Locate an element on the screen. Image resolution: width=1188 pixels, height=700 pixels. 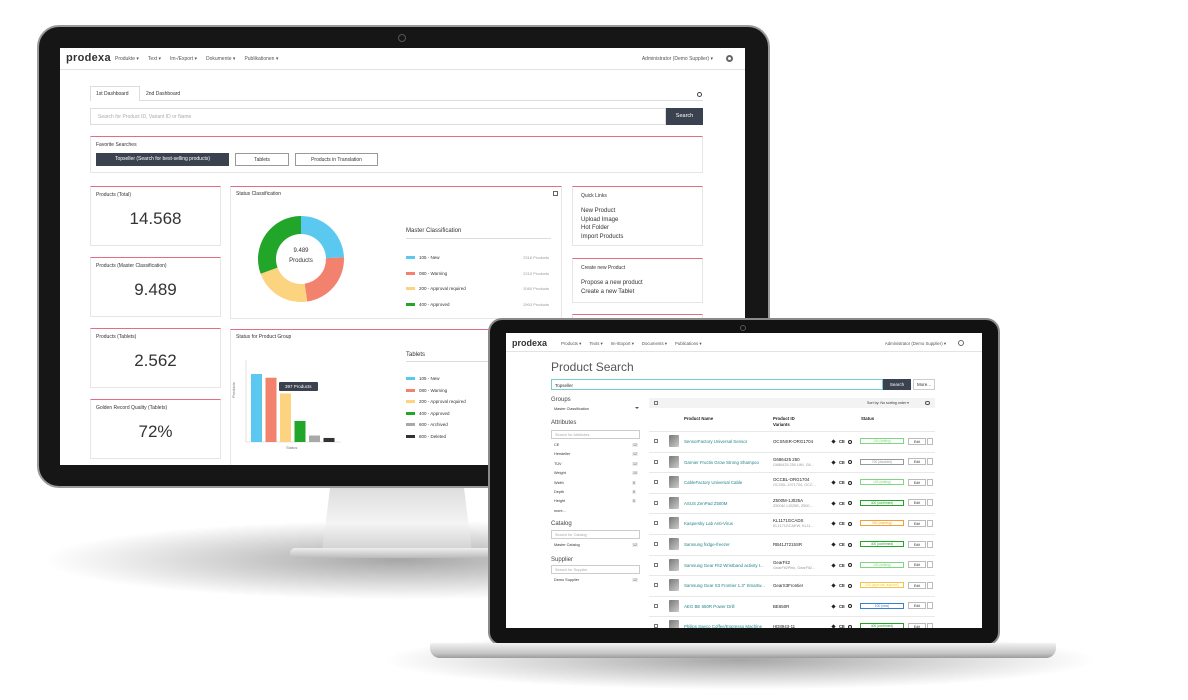
attribute: Width is located at coordinates (559, 482).